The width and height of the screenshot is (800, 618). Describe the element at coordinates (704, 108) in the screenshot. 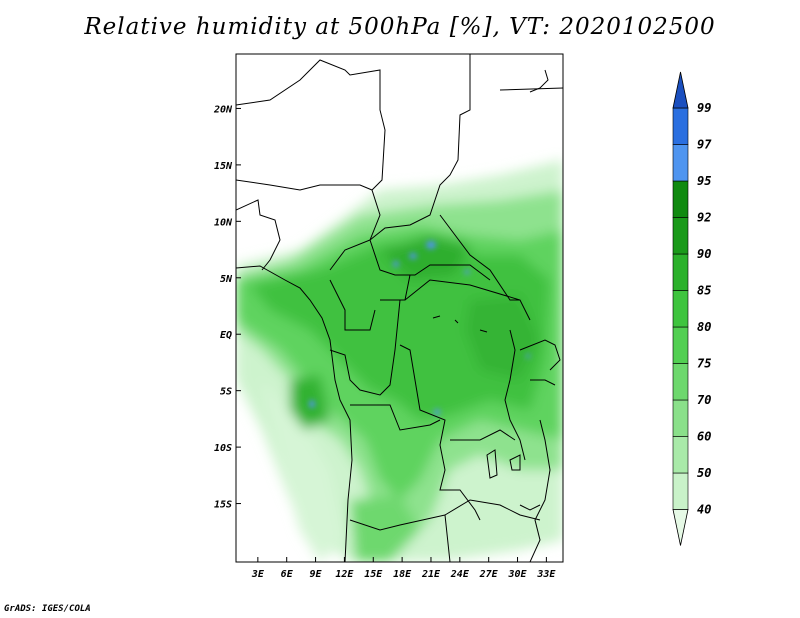

I see `colorbar-label: 99` at that location.